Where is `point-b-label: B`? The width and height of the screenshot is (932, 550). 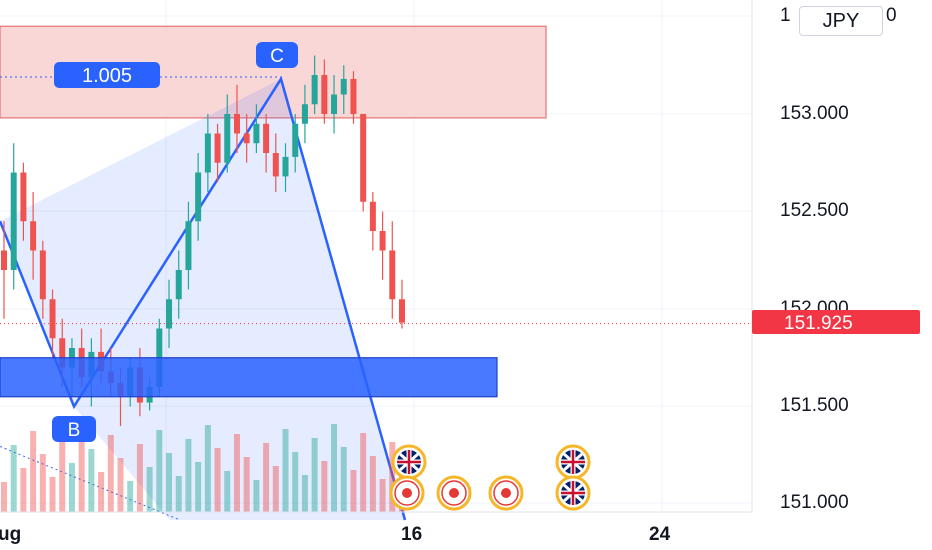 point-b-label: B is located at coordinates (74, 430).